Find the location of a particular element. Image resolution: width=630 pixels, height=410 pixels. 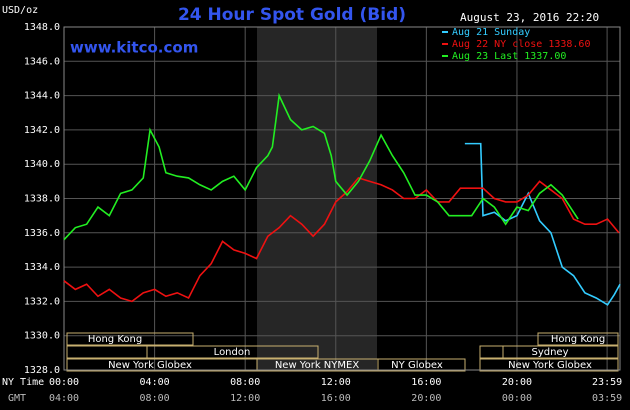

y-unit: USD/oz is located at coordinates (20, 10).